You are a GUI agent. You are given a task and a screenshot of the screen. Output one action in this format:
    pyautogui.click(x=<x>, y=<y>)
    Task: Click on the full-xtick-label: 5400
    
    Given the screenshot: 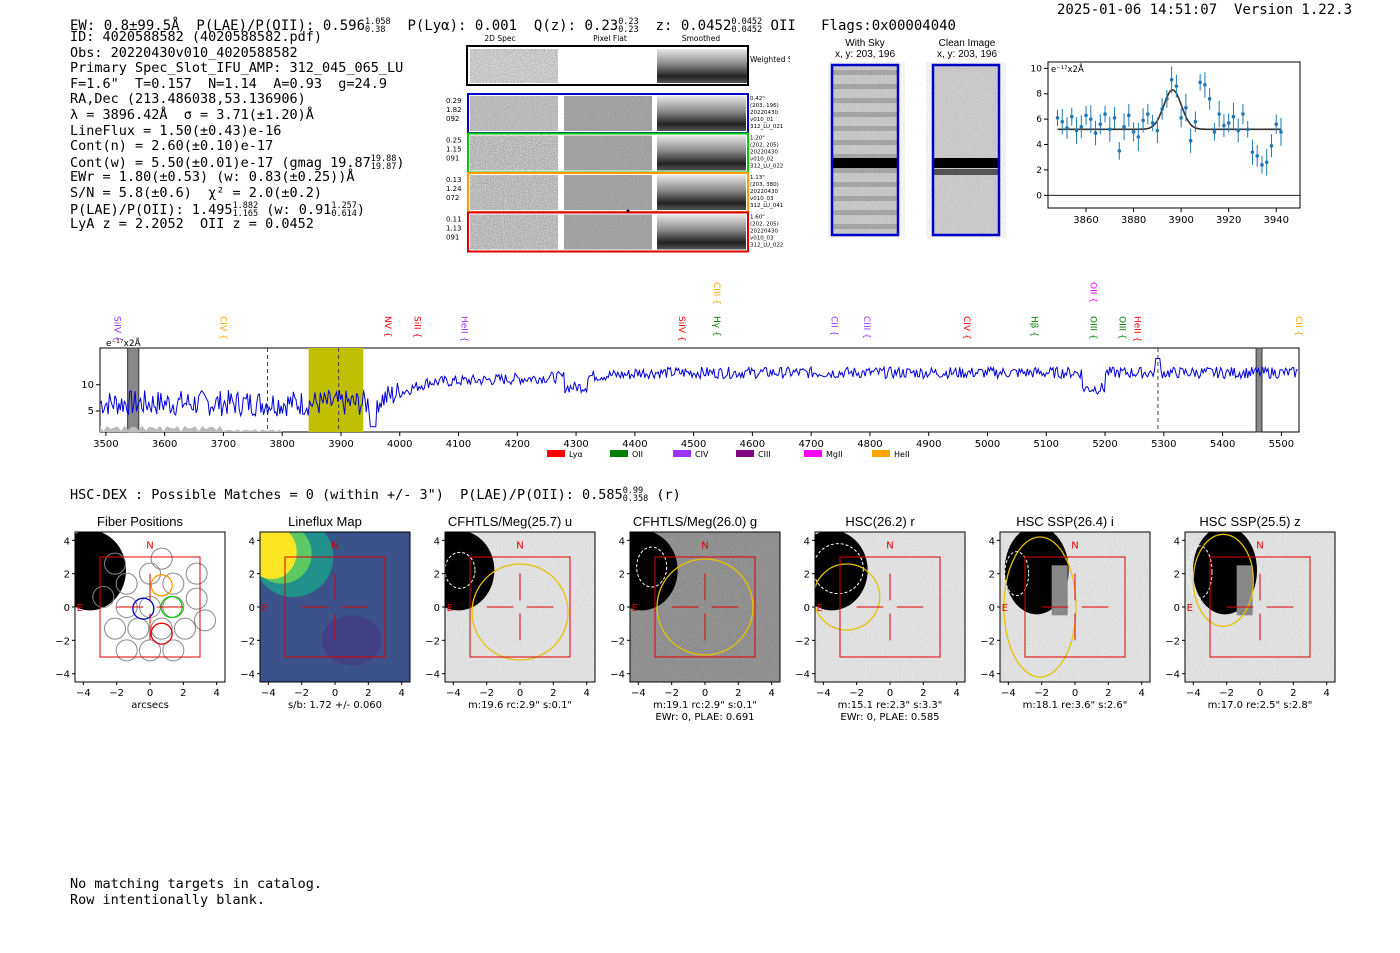 What is the action you would take?
    pyautogui.click(x=1222, y=444)
    